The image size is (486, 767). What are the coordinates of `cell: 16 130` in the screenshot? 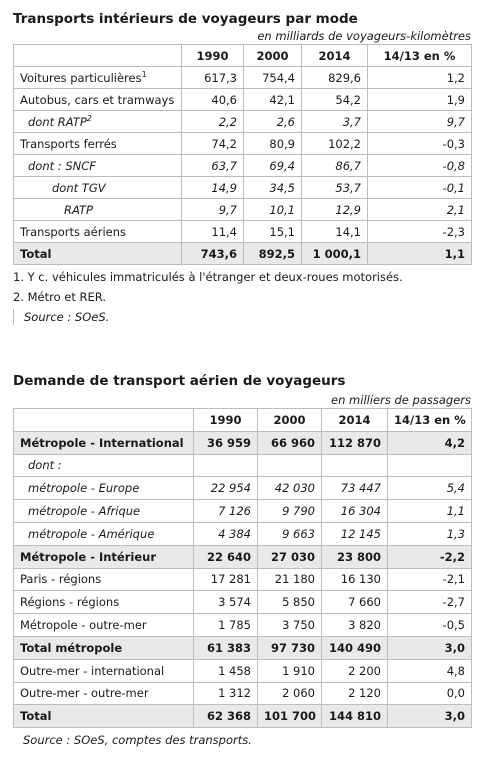 It's located at (354, 579).